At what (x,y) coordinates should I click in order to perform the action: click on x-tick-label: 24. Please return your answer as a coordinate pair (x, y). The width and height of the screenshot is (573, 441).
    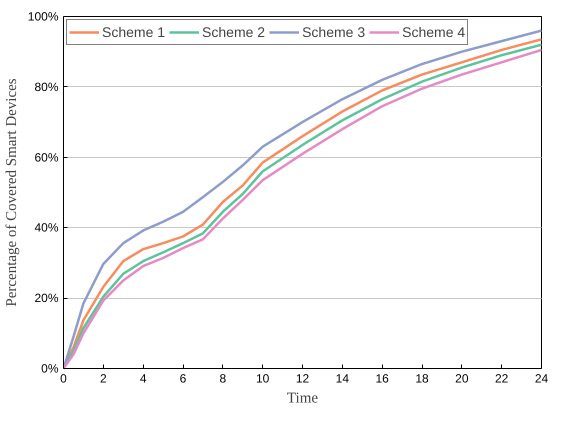
    Looking at the image, I should click on (541, 379).